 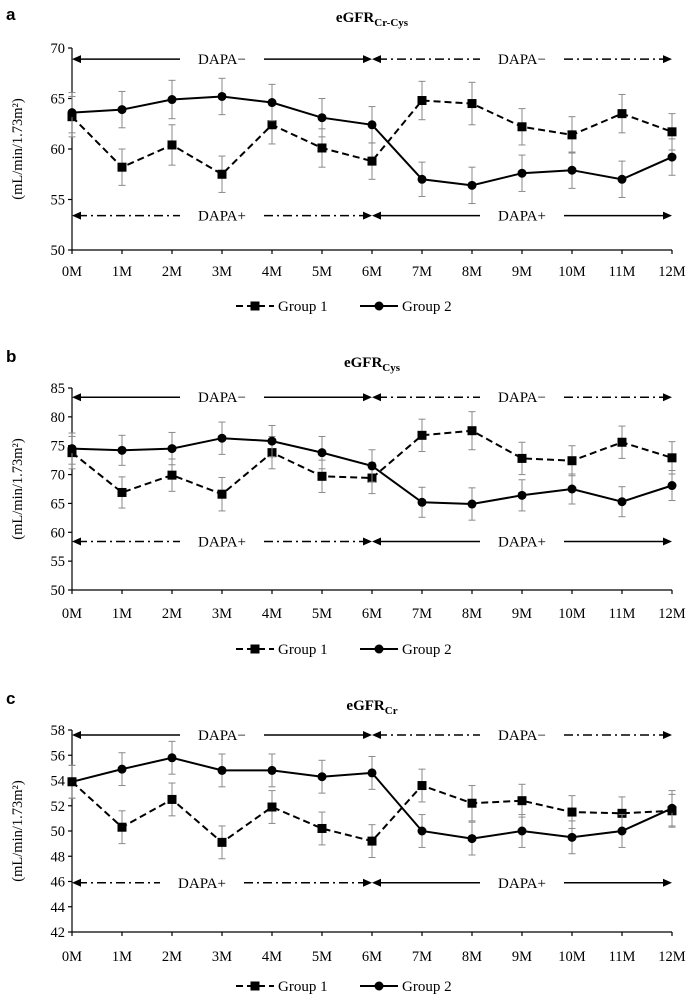 I want to click on y-tick-label: 44, so click(x=58, y=908).